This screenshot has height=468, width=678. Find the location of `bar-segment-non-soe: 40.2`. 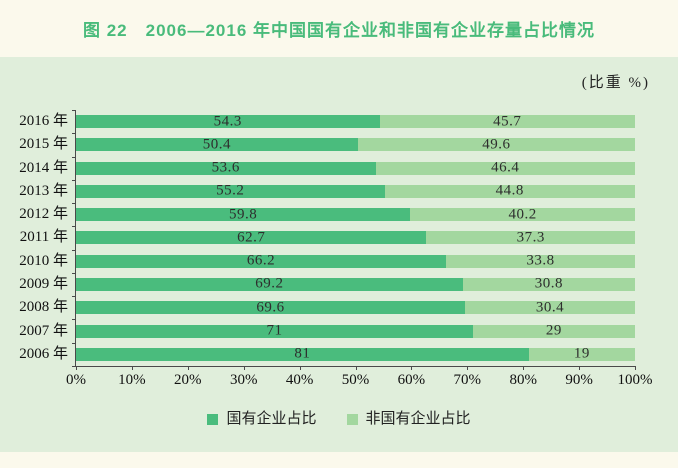

bar-segment-non-soe: 40.2 is located at coordinates (522, 214).